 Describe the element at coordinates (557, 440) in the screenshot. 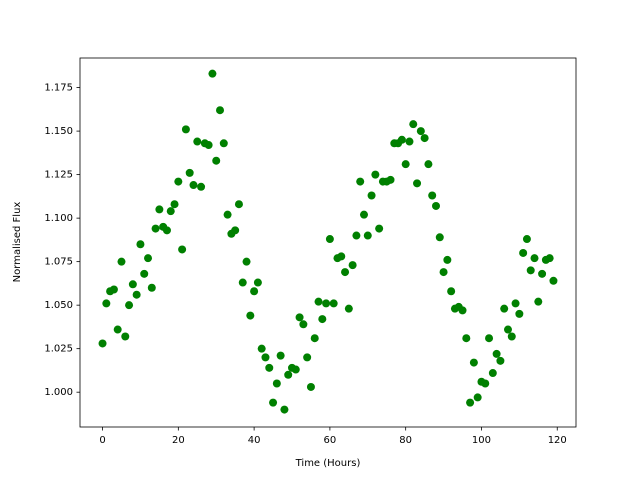

I see `x-tick-label: 120` at that location.